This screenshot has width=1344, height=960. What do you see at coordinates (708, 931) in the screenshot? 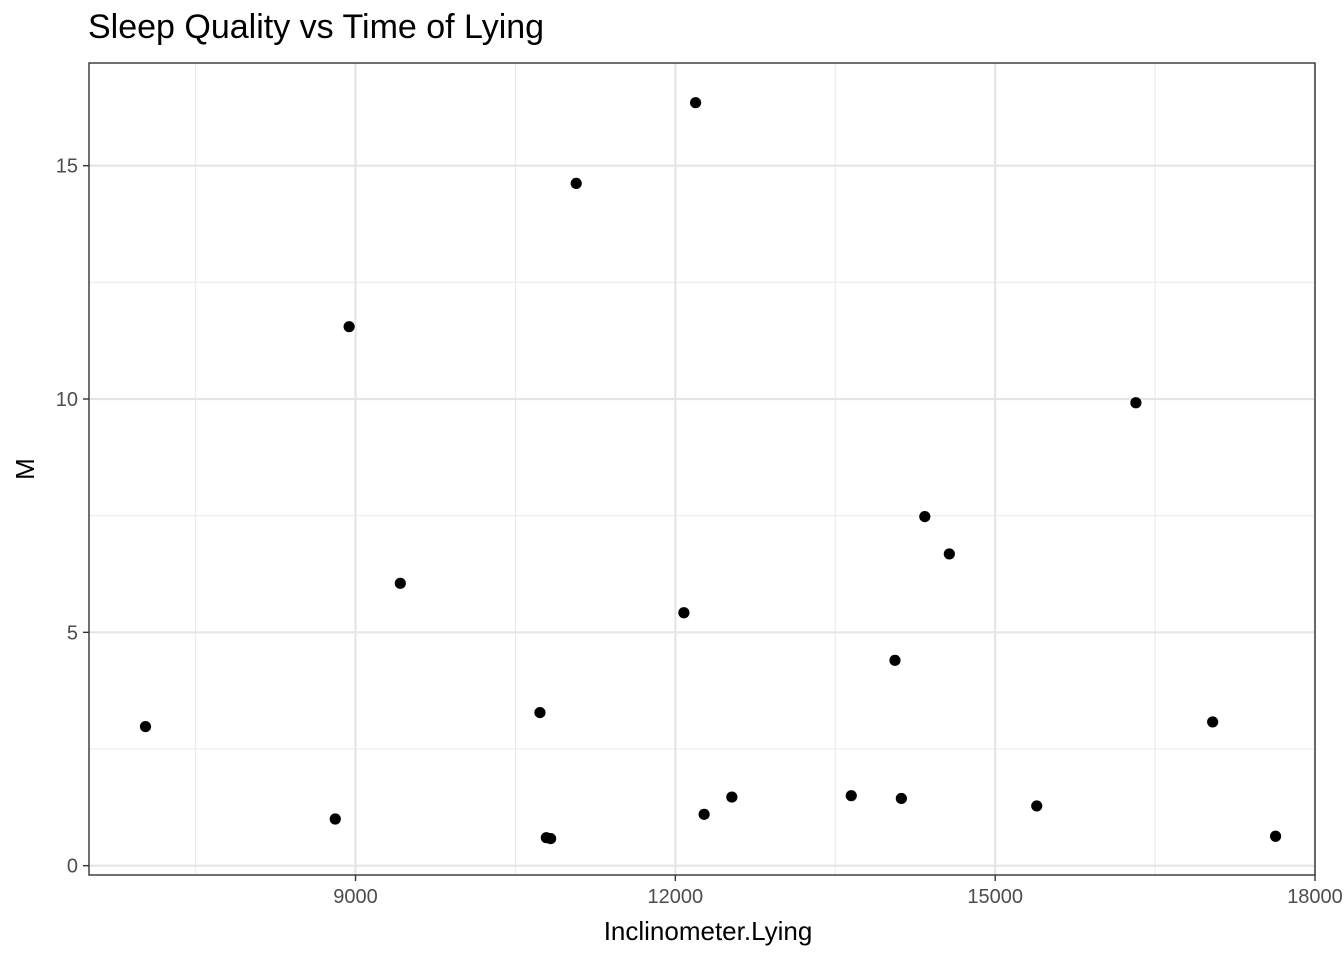
I see `x-axis-title: Inclinometer.Lying` at bounding box center [708, 931].